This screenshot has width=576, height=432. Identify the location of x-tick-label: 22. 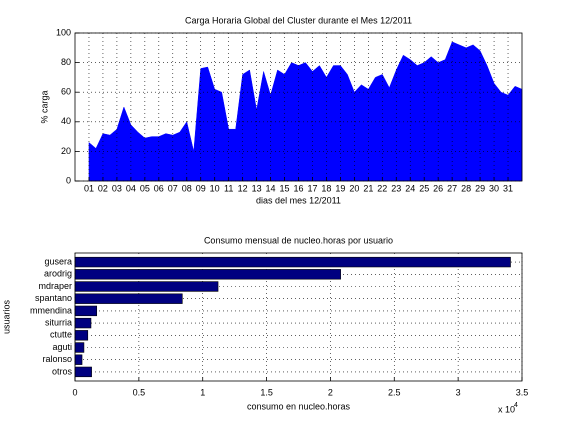
(382, 188).